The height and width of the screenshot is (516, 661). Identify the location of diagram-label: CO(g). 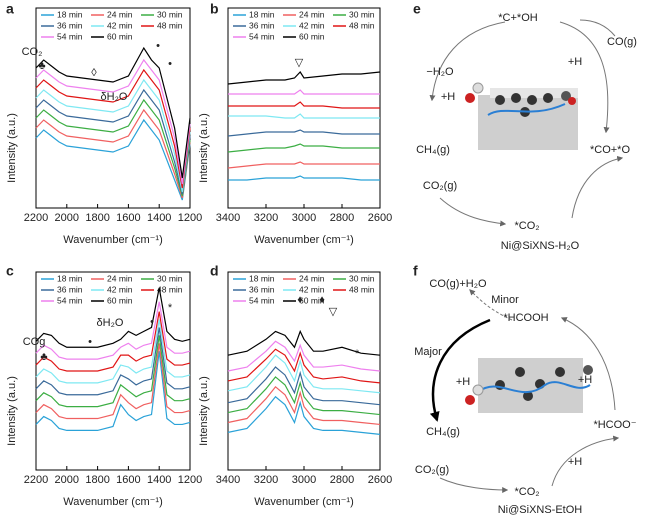
(622, 42).